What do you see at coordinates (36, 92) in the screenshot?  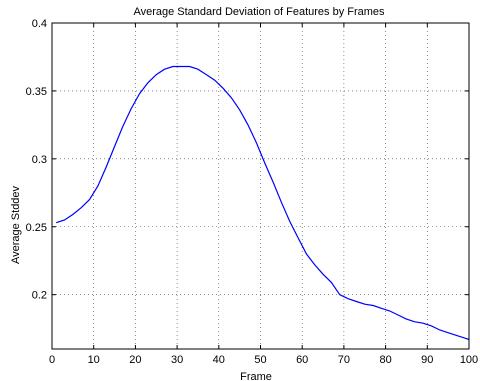 I see `y-tick-label: 0.35` at bounding box center [36, 92].